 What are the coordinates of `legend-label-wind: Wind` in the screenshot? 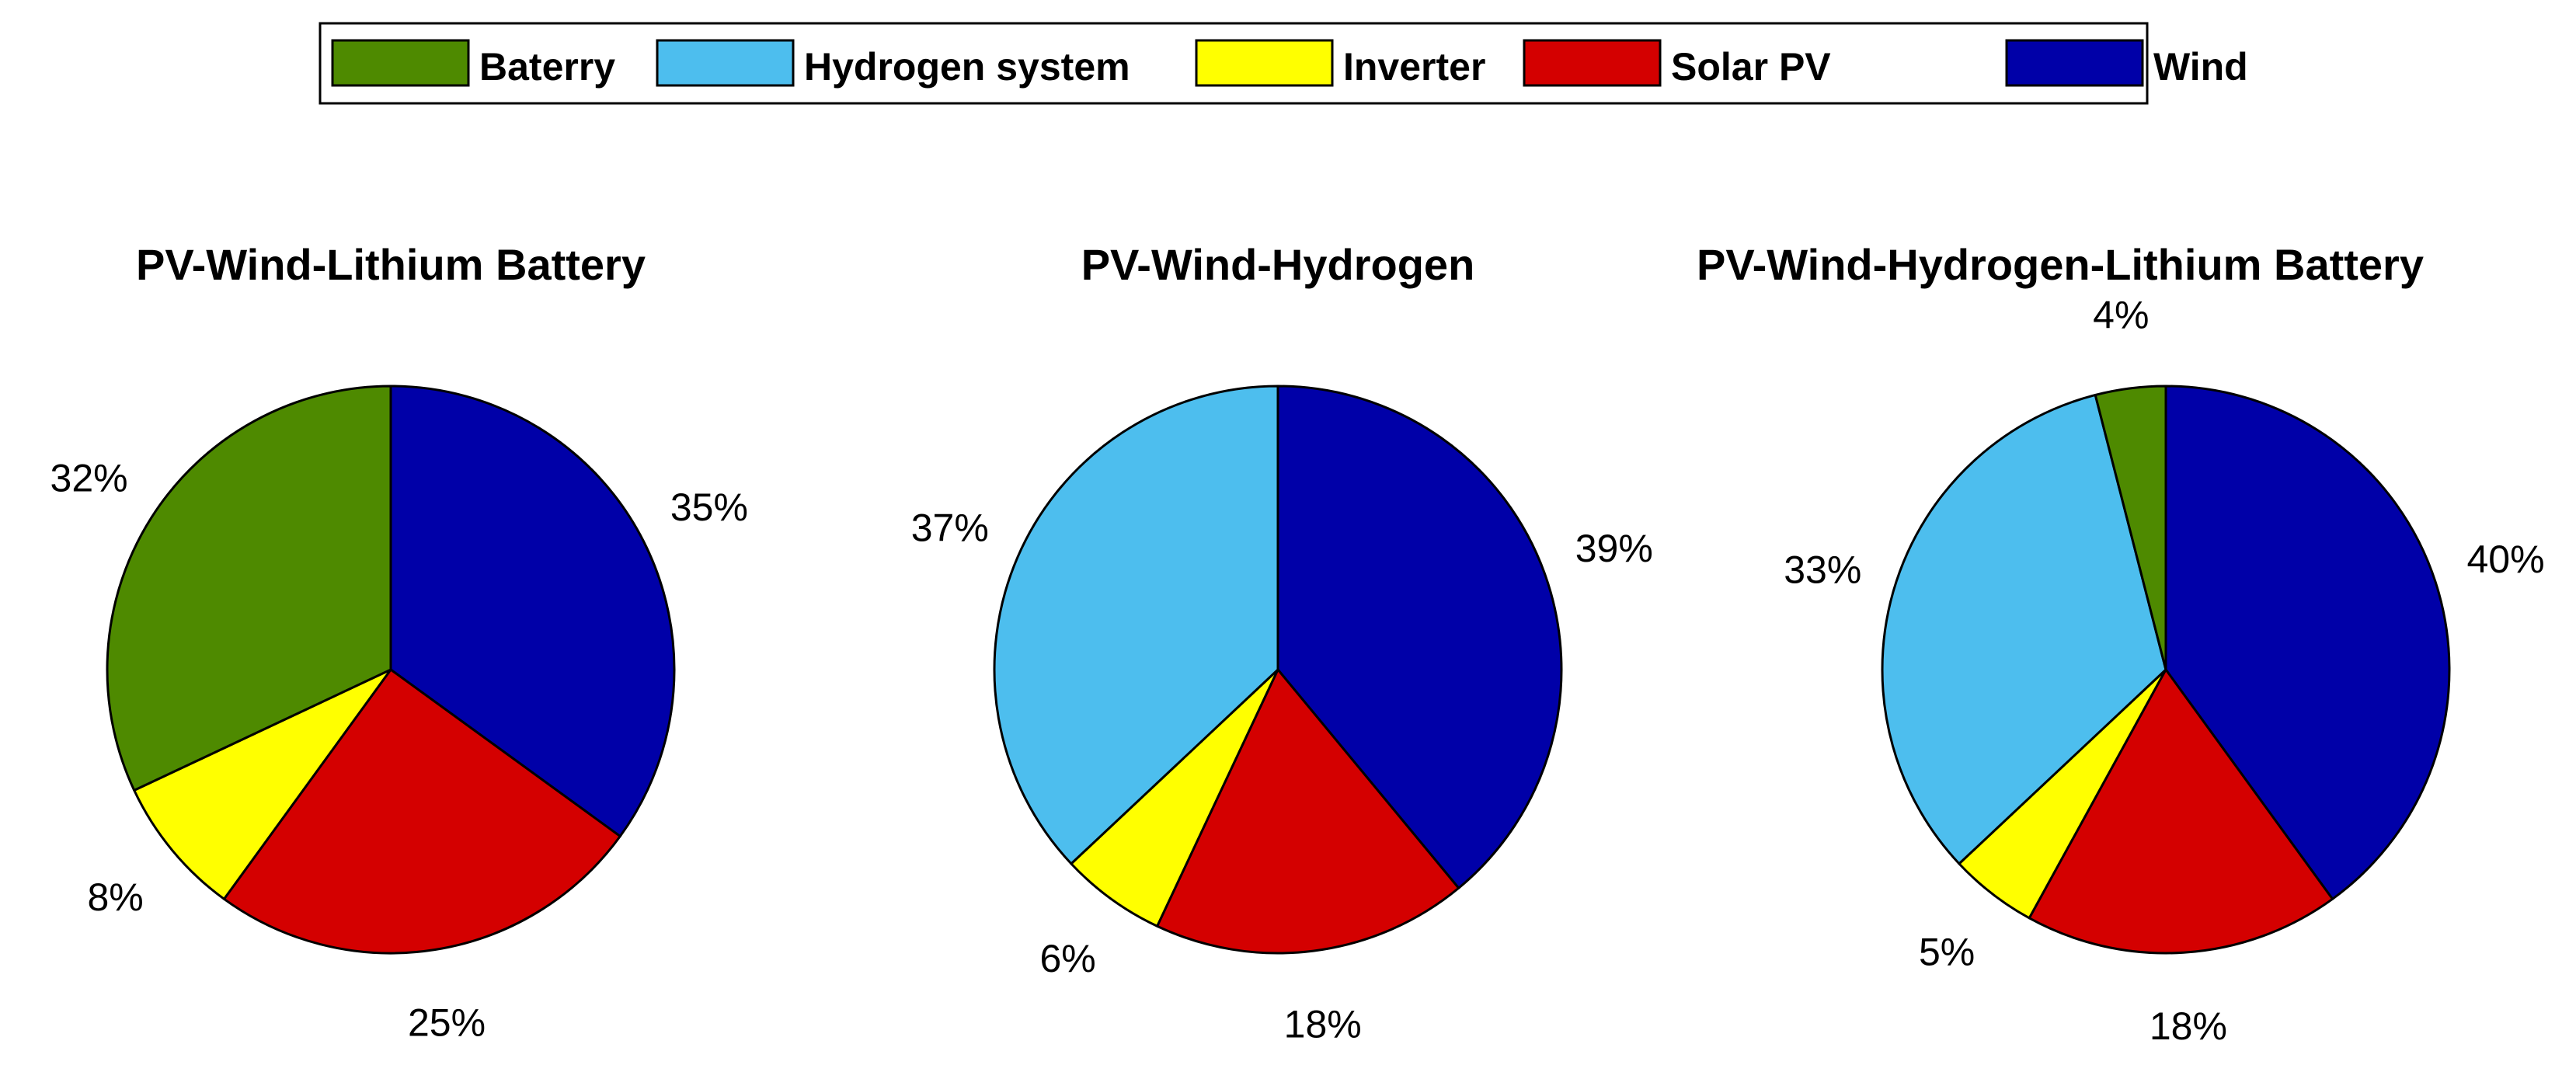 It's located at (2200, 67).